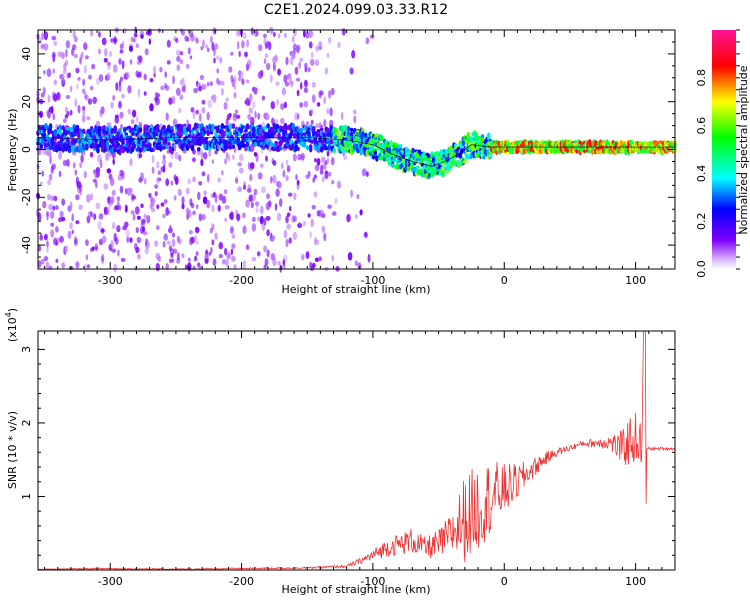 The width and height of the screenshot is (750, 600). I want to click on snr-multiplier-label: (x104), so click(11, 325).